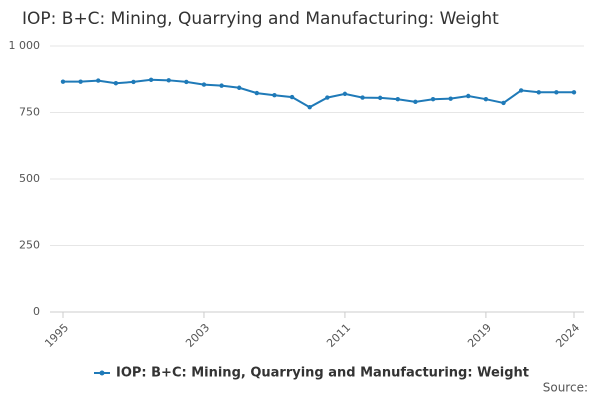  Describe the element at coordinates (29, 178) in the screenshot. I see `y-tick-label: 500` at that location.